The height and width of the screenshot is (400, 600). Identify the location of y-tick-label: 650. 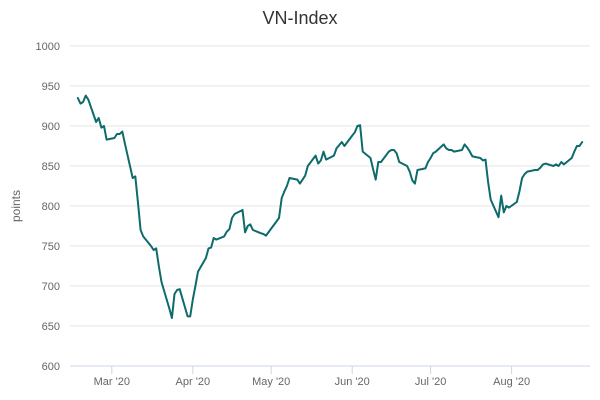
(51, 327).